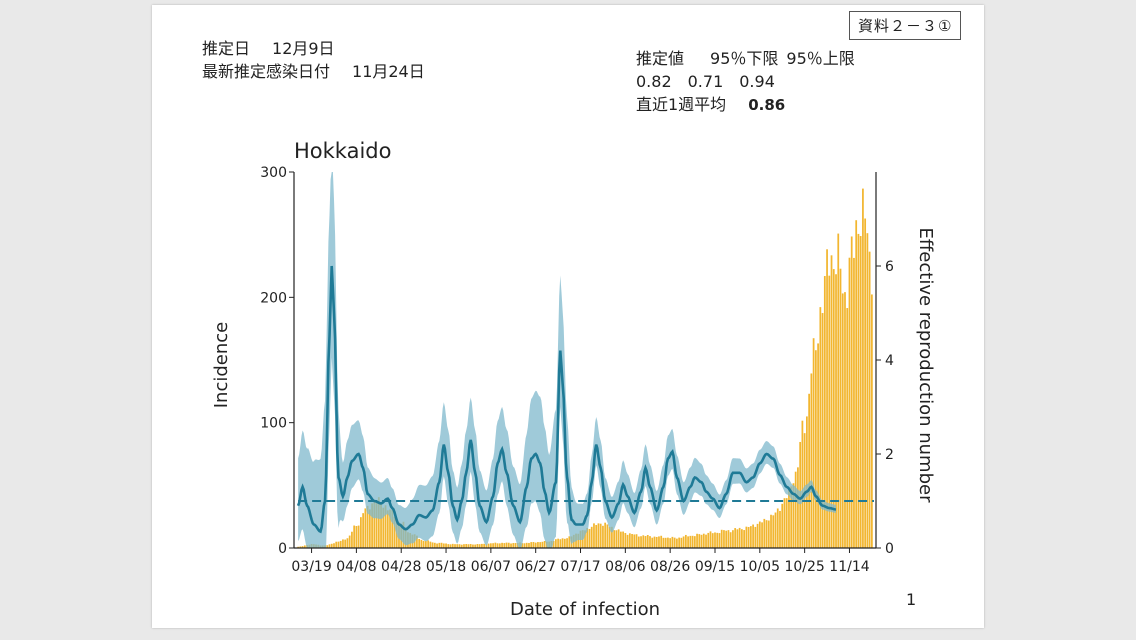  I want to click on estimate-date-value: 12月9日, so click(303, 48).